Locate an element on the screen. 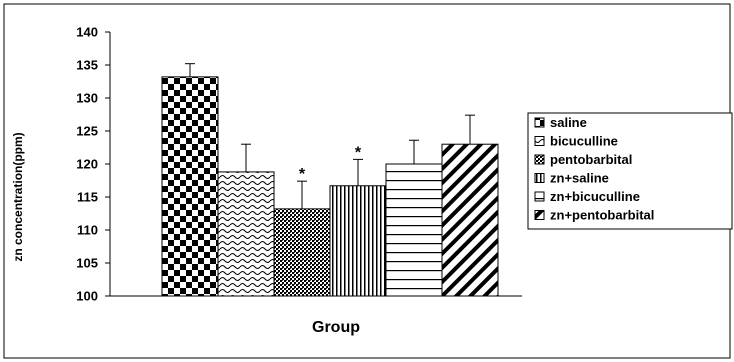 The height and width of the screenshot is (362, 734). x-axis-title: Group is located at coordinates (336, 327).